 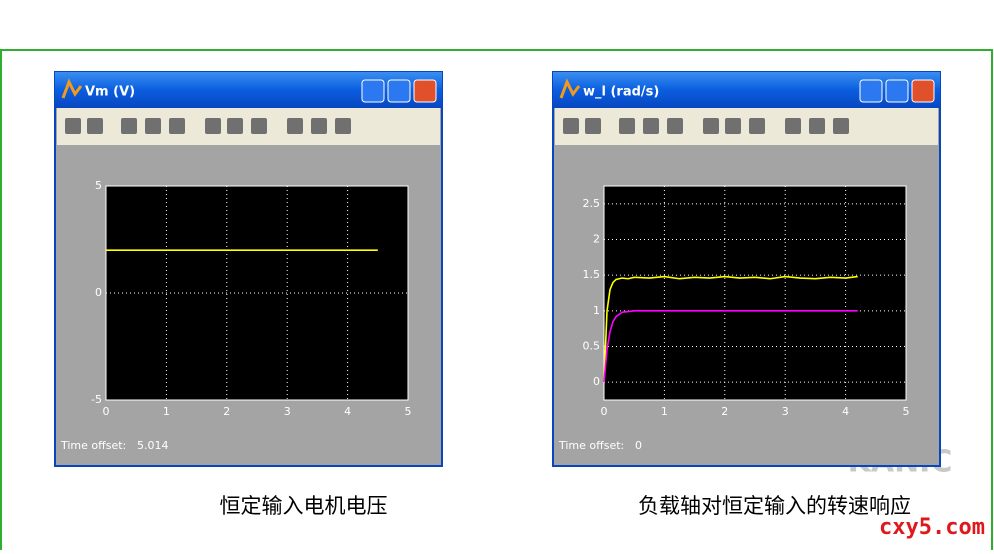 I want to click on watermark: cxy5.com, so click(x=932, y=527).